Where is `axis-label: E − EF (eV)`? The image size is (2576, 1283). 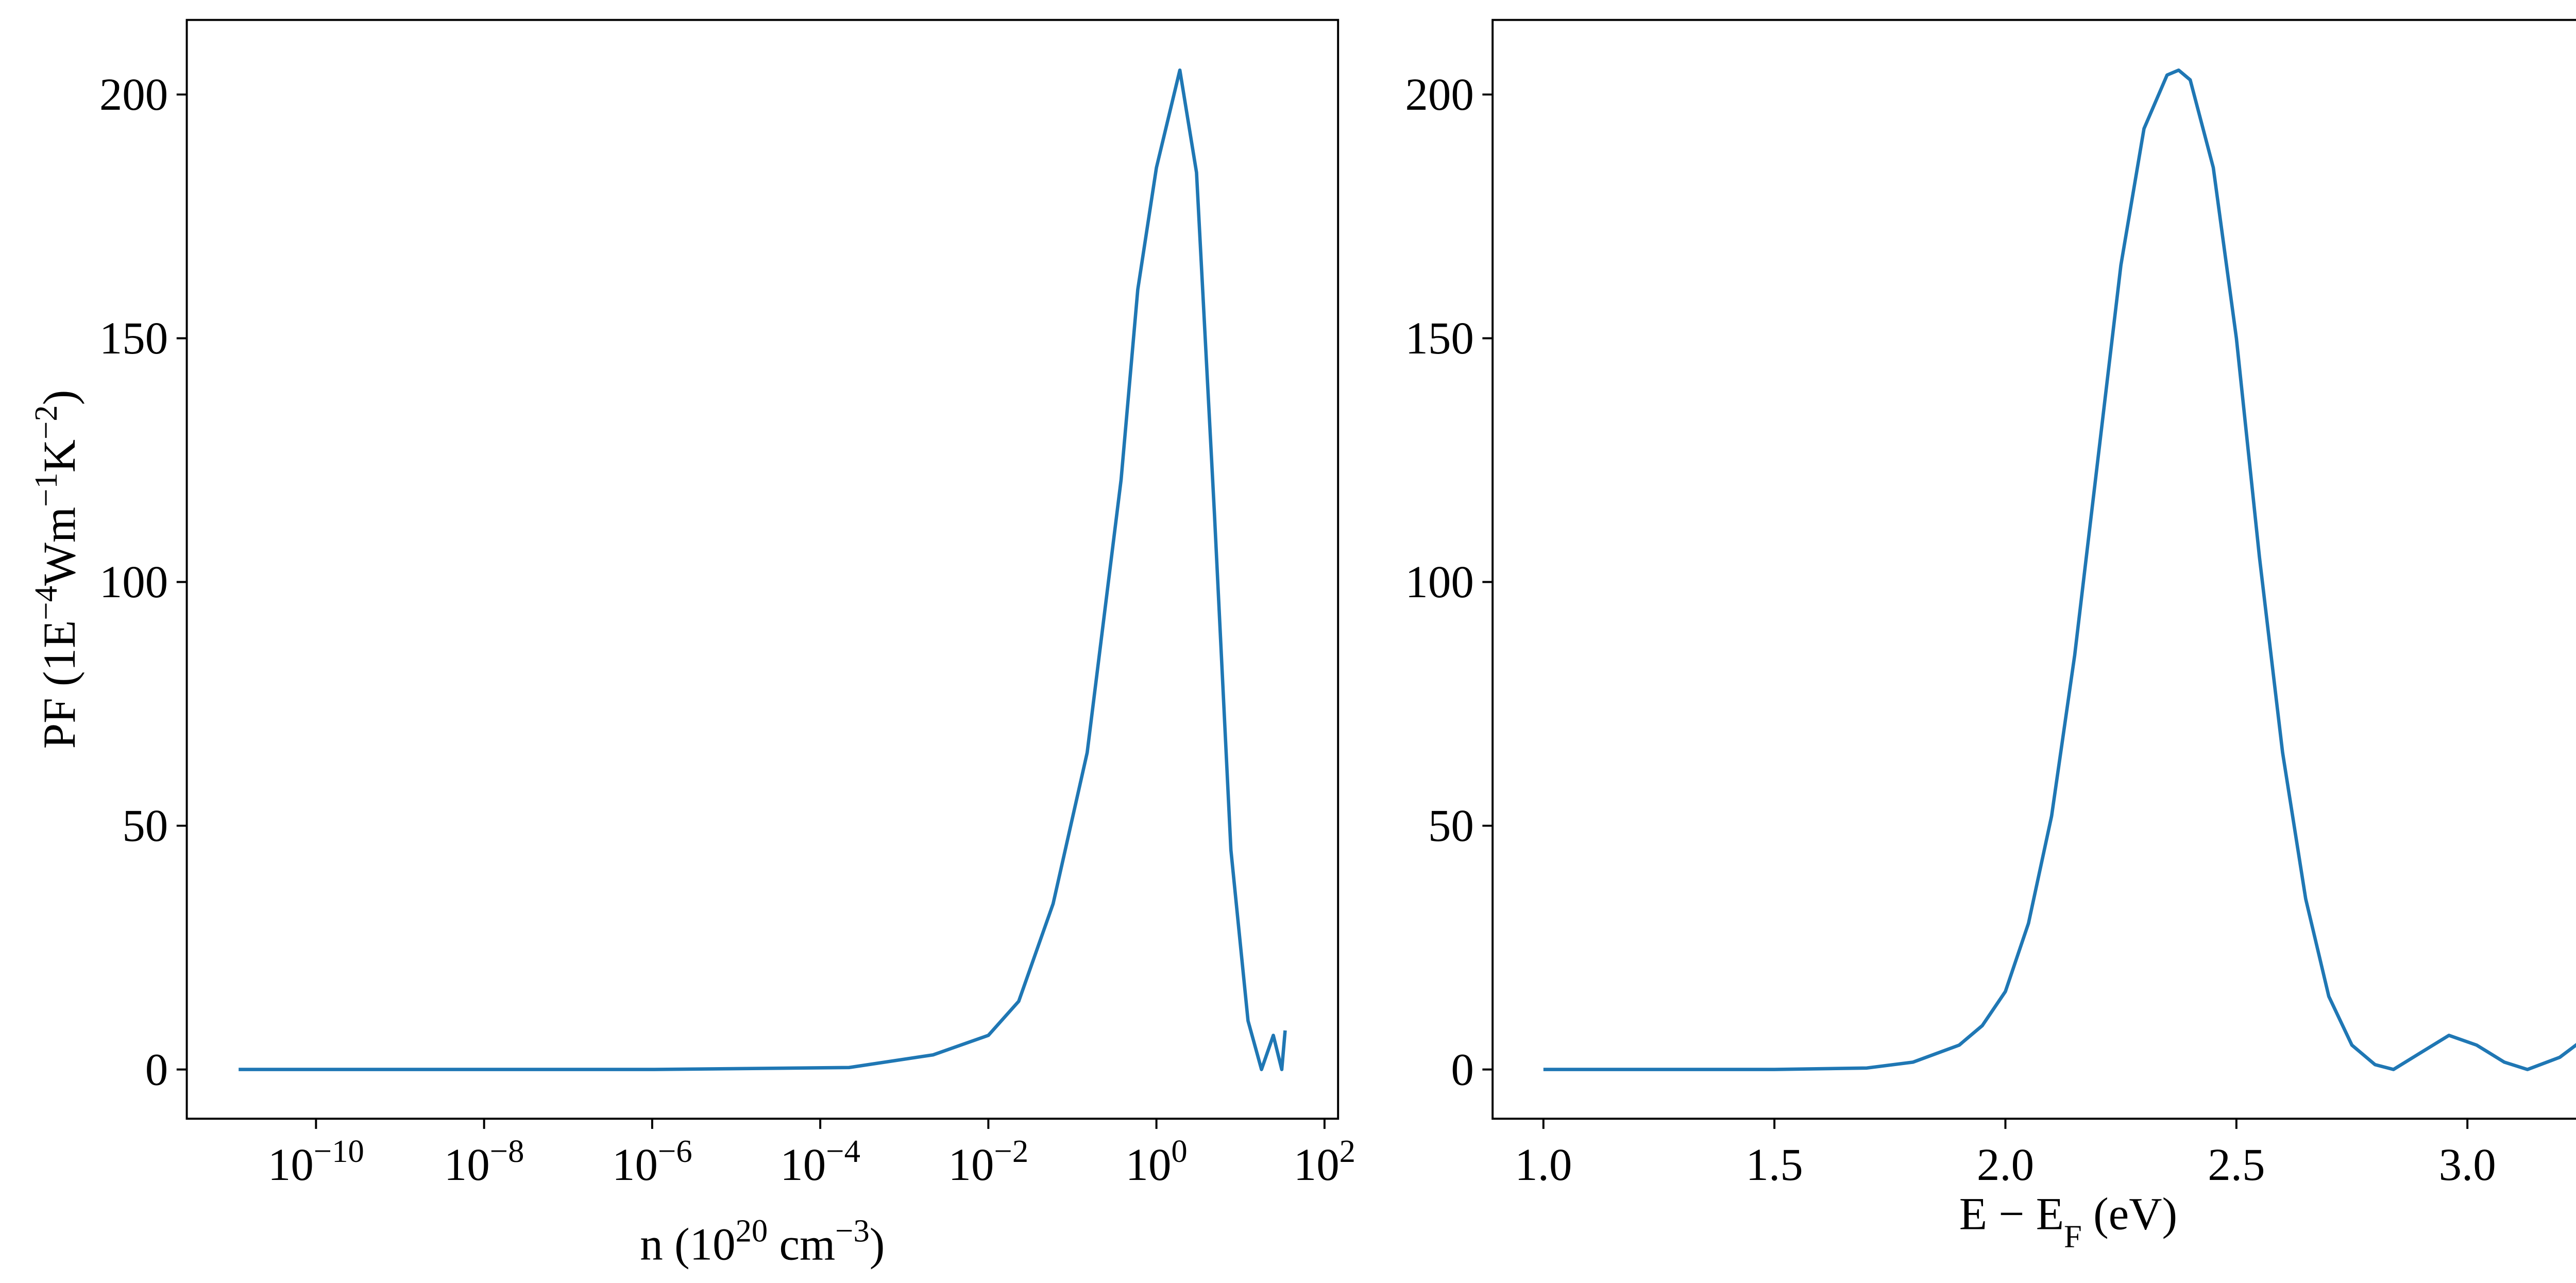 axis-label: E − EF (eV) is located at coordinates (2068, 1221).